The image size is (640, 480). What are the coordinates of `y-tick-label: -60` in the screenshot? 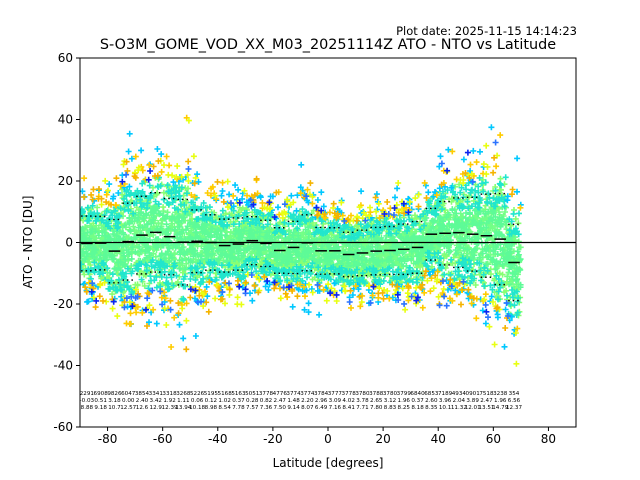 It's located at (63, 427).